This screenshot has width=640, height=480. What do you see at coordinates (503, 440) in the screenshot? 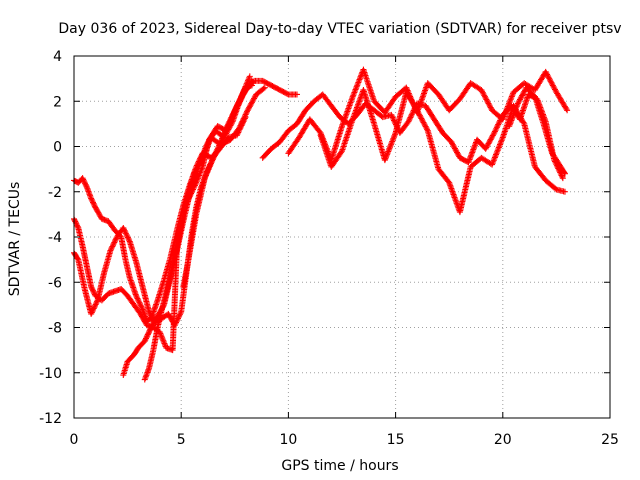
I see `x-tick-label: 20` at bounding box center [503, 440].